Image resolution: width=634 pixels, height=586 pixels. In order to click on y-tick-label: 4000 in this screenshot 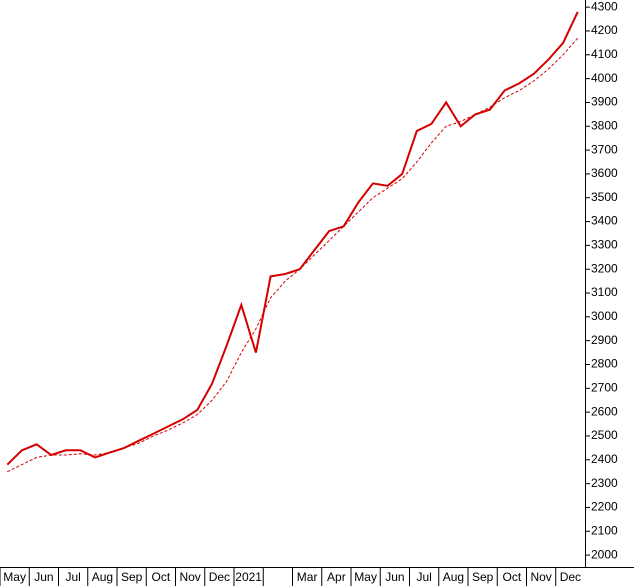, I will do `click(604, 78)`.